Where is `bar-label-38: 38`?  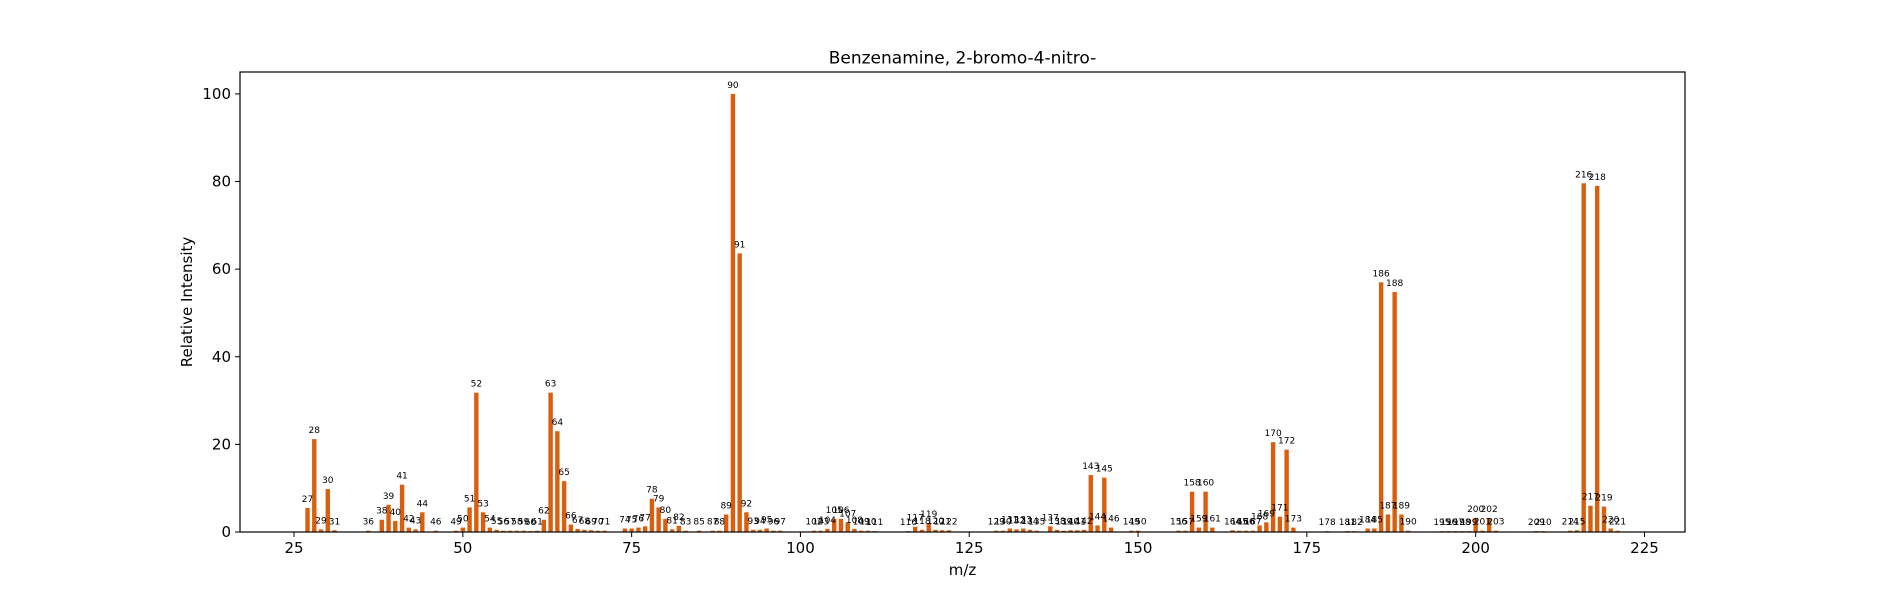 bar-label-38: 38 is located at coordinates (382, 512).